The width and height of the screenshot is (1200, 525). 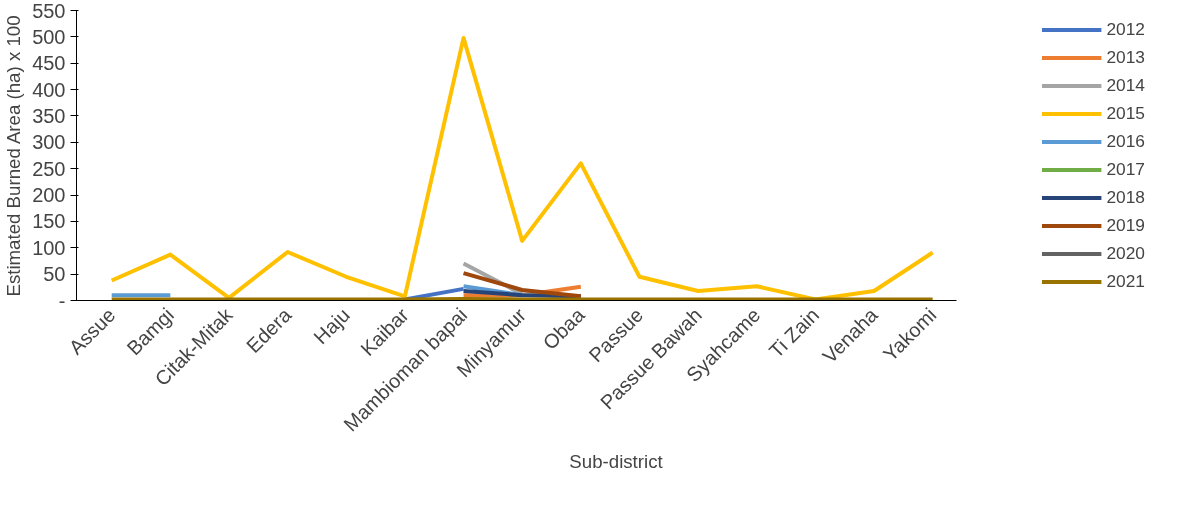 What do you see at coordinates (49, 168) in the screenshot?
I see `y-tick-label: 250` at bounding box center [49, 168].